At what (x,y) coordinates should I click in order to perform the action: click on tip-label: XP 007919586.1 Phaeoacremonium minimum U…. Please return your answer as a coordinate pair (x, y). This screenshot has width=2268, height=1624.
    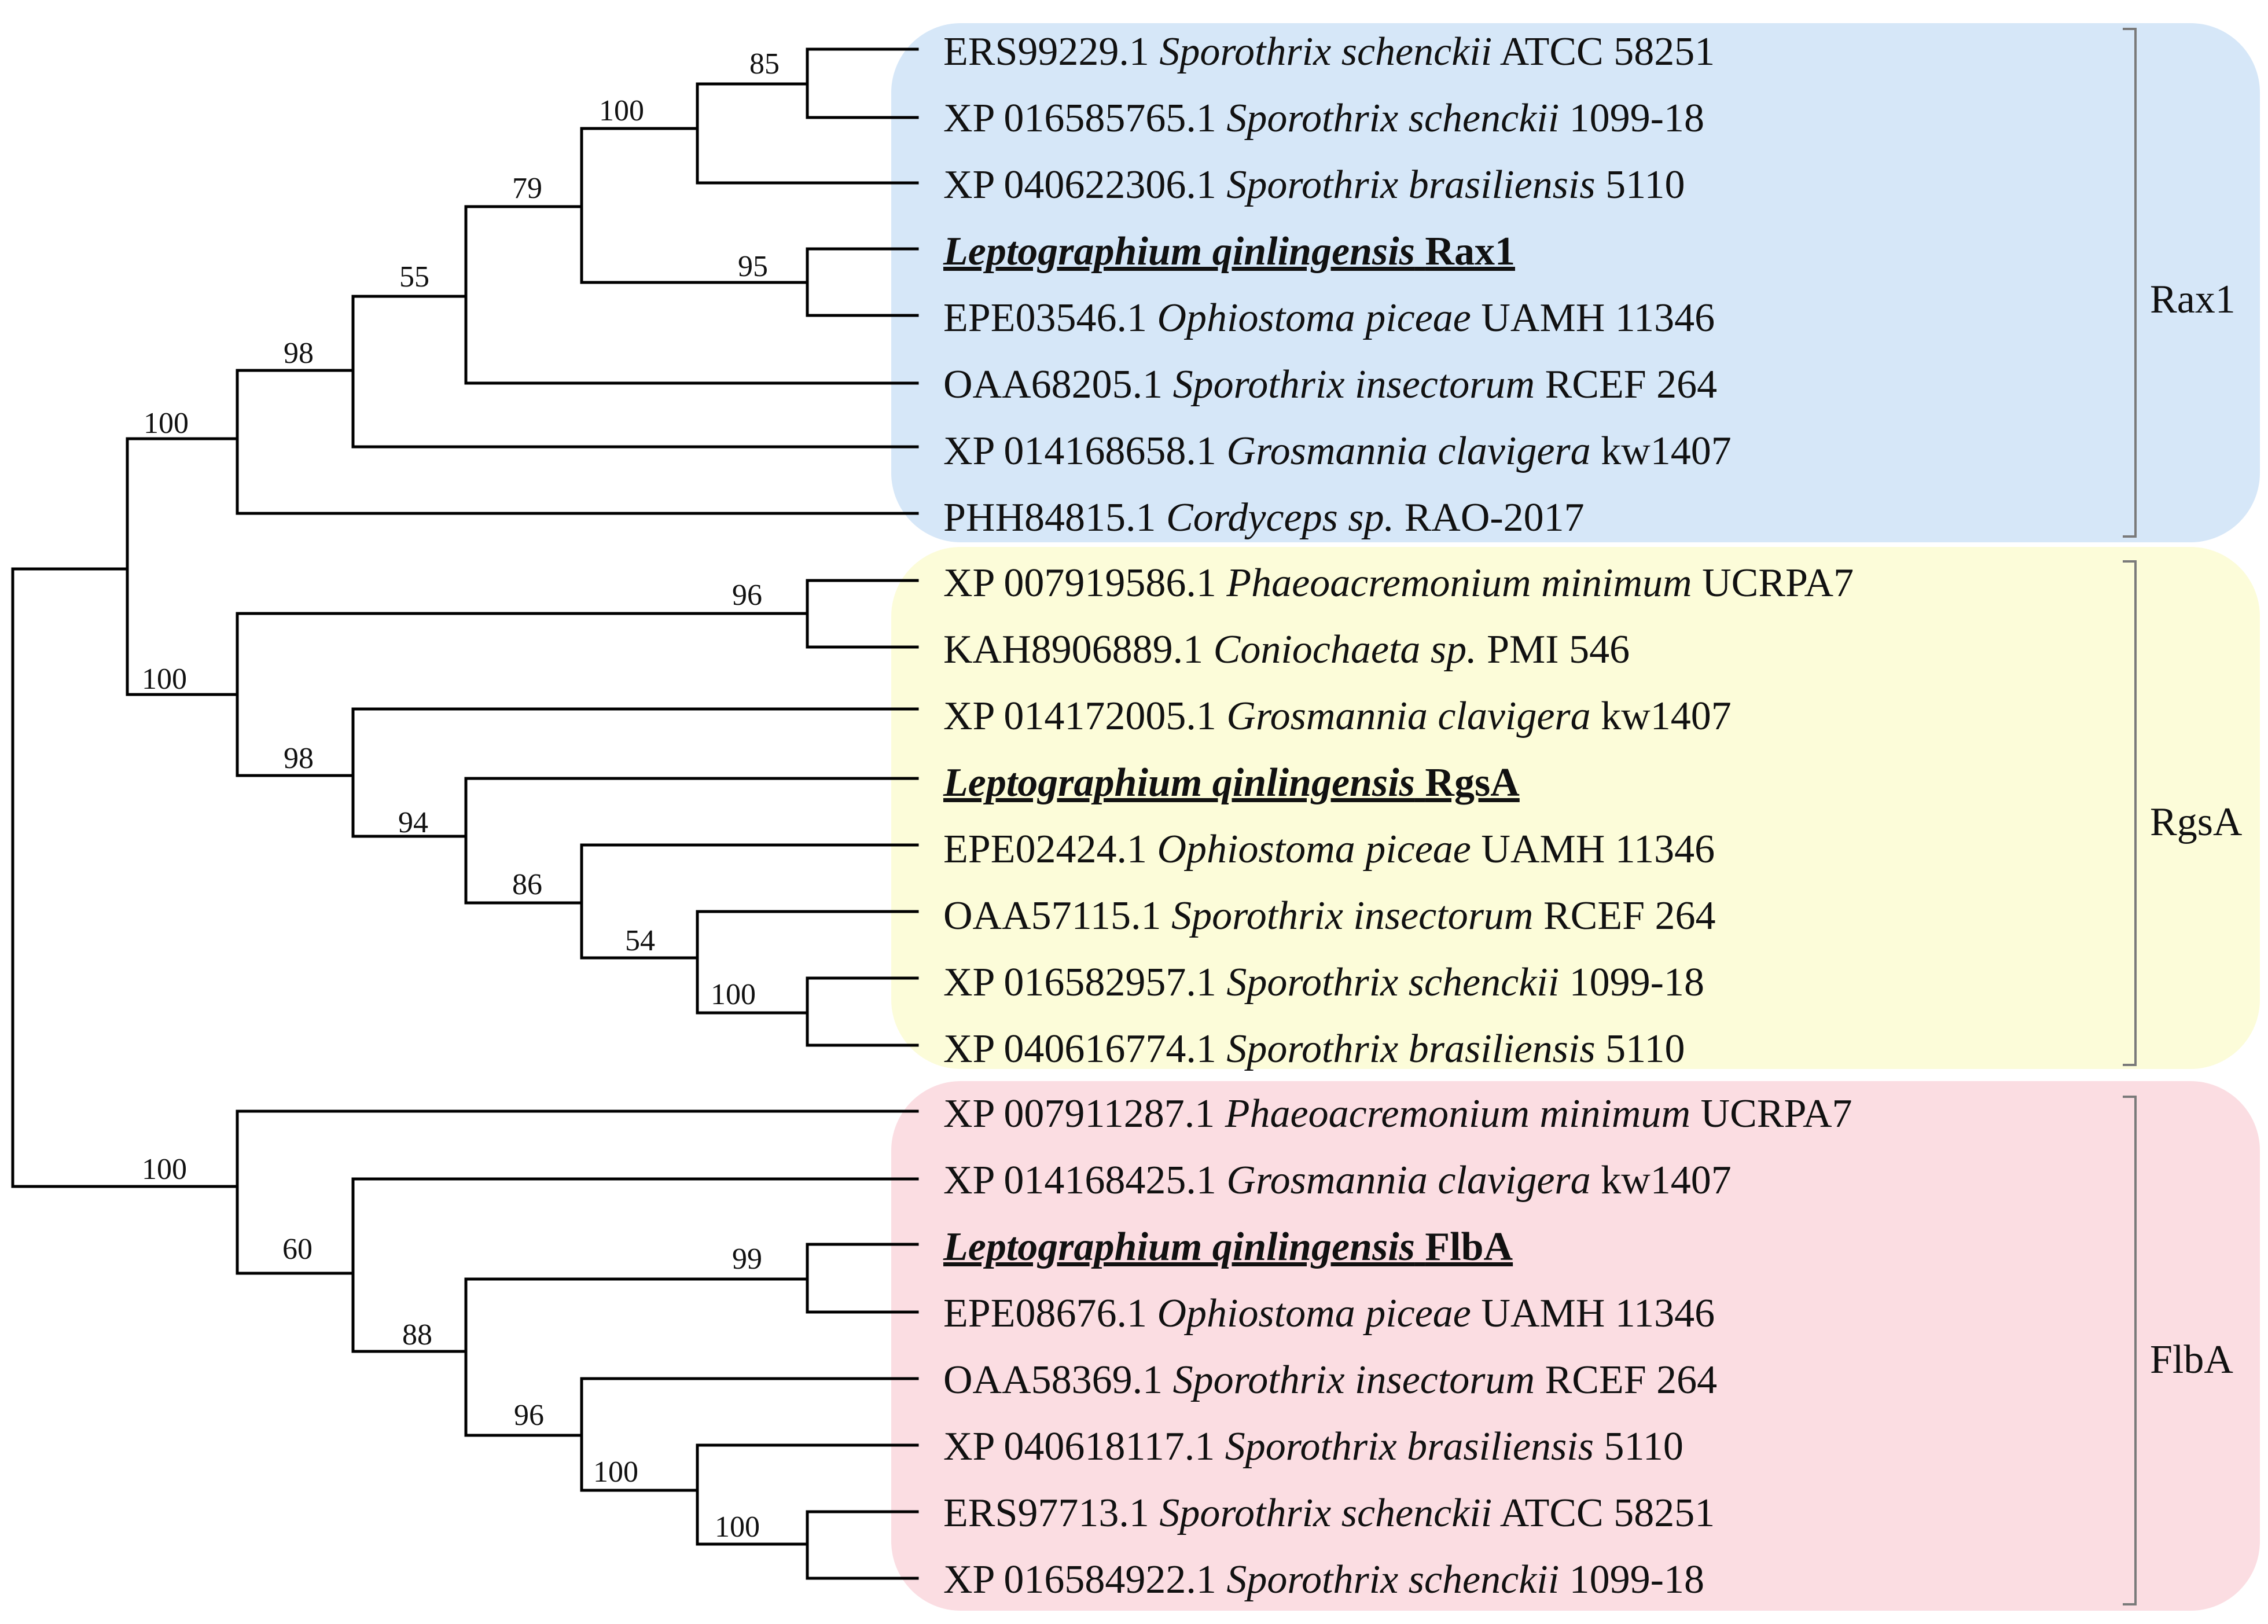
    Looking at the image, I should click on (1398, 583).